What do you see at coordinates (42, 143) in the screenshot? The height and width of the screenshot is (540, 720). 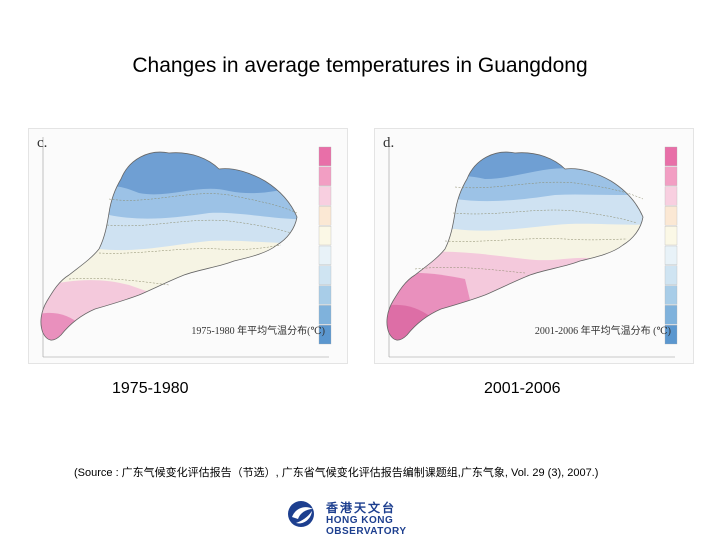 I see `panel-label: c.` at bounding box center [42, 143].